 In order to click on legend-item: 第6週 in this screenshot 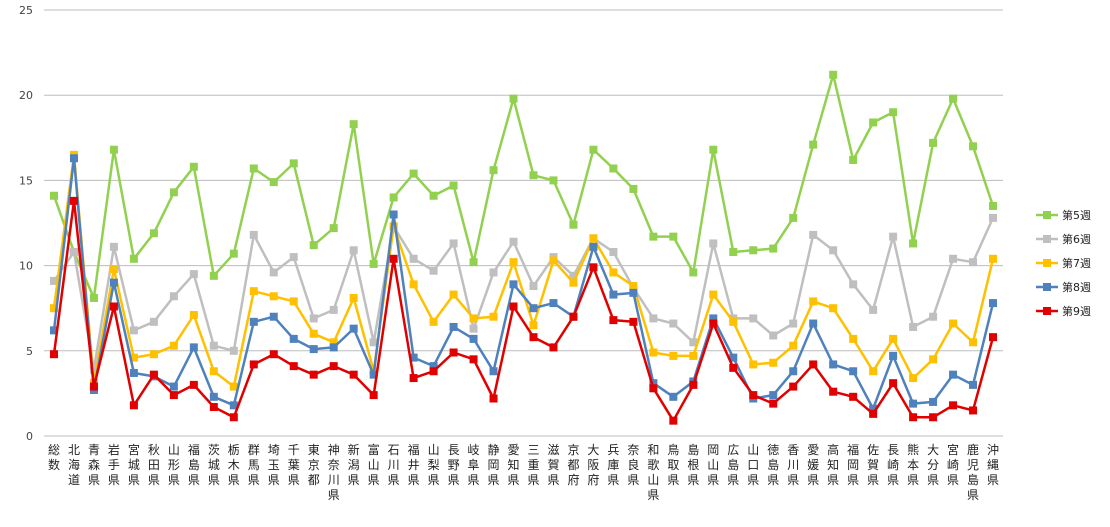, I will do `click(1063, 239)`.